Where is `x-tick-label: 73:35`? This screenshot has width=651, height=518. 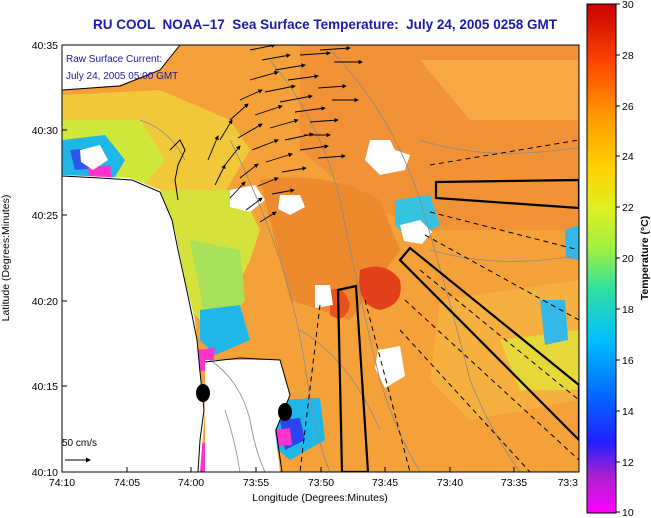
x-tick-label: 73:35 is located at coordinates (514, 483).